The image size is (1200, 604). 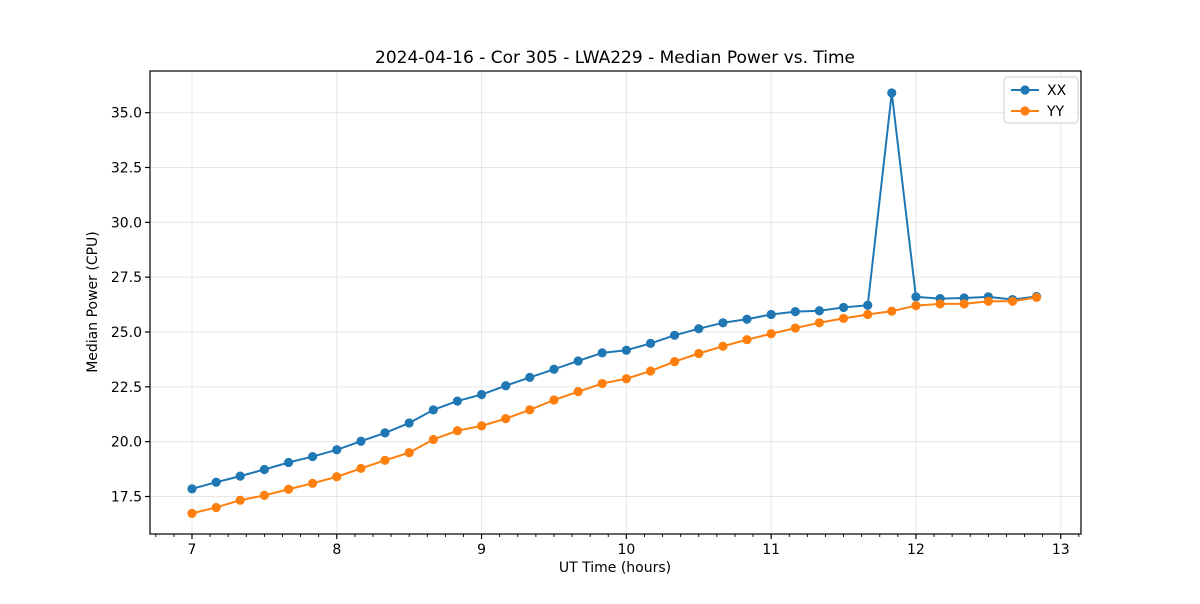 I want to click on legend: XX YY, so click(x=1041, y=100).